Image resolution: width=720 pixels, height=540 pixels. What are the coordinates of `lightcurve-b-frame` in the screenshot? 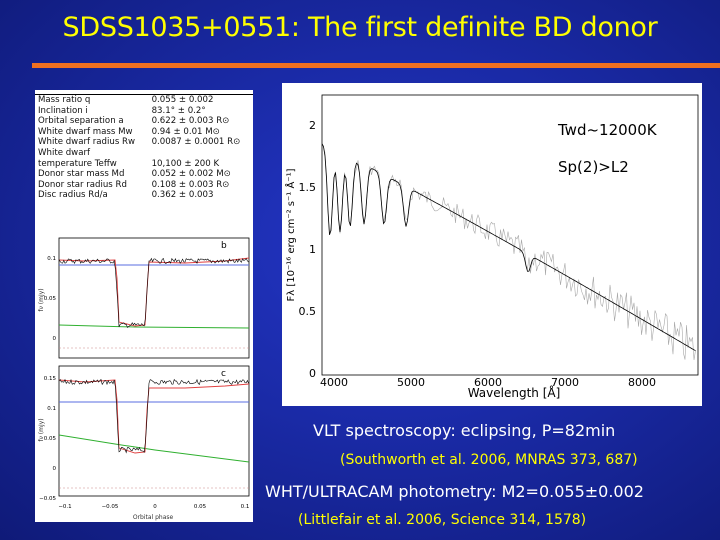 It's located at (154, 298).